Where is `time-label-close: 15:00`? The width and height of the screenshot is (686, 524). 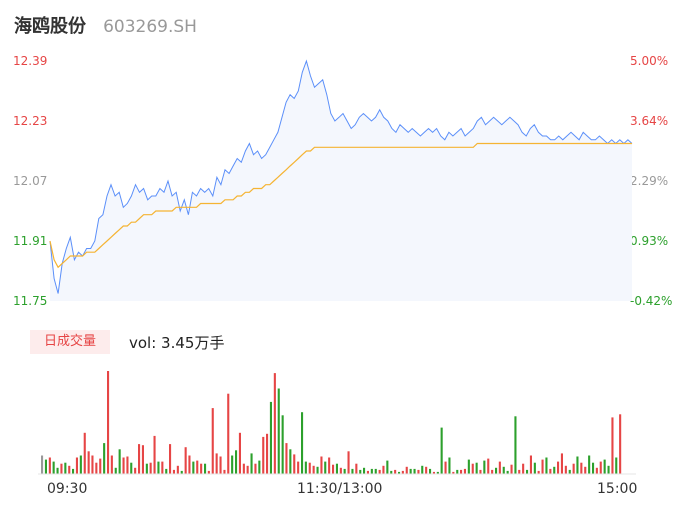 time-label-close: 15:00 is located at coordinates (617, 489).